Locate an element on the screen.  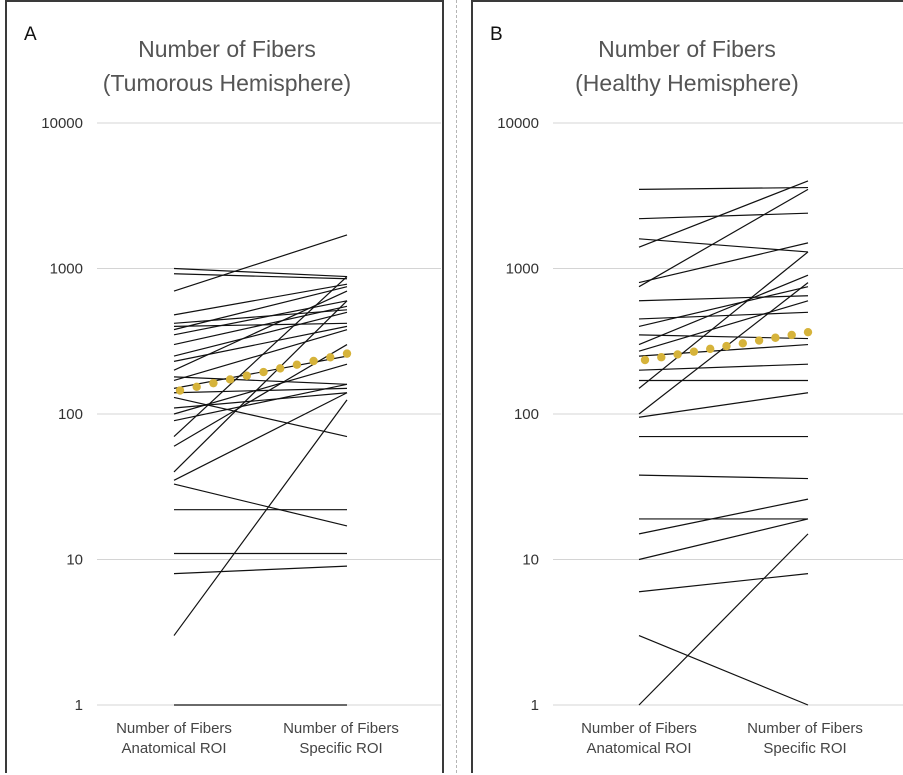
chart-title-a-line1: Number of Fibers is located at coordinates (227, 49).